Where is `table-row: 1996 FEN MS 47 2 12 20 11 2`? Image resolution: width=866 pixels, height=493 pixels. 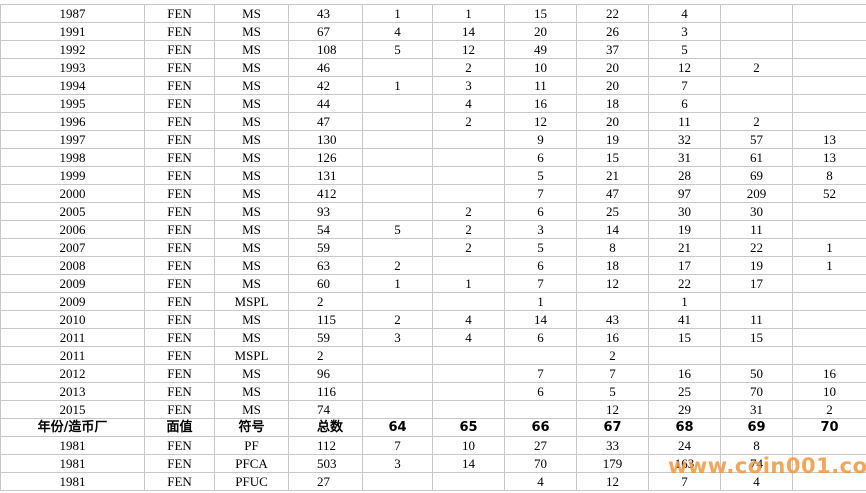
table-row: 1996 FEN MS 47 2 12 20 11 2 is located at coordinates (433, 121).